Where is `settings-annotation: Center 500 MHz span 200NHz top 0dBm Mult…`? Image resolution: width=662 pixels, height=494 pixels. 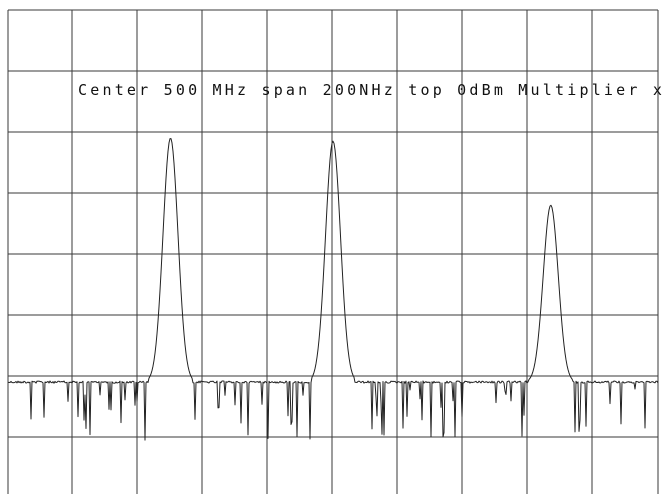
settings-annotation: Center 500 MHz span 200NHz top 0dBm Mult… is located at coordinates (370, 90).